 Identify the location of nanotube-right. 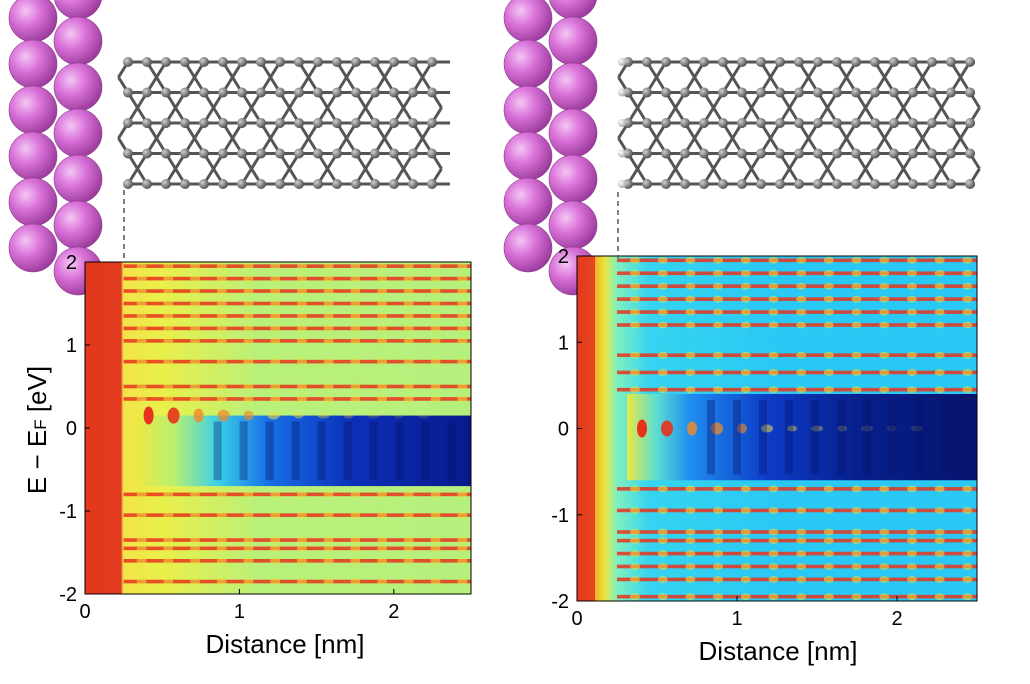
(799, 123).